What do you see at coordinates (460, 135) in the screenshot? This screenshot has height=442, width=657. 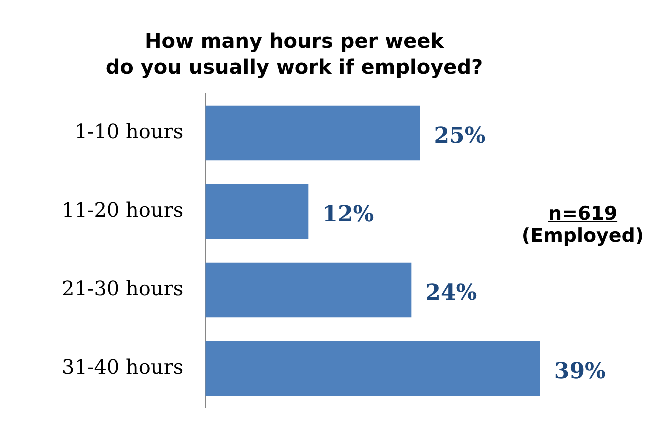 I see `data-label: 25%` at bounding box center [460, 135].